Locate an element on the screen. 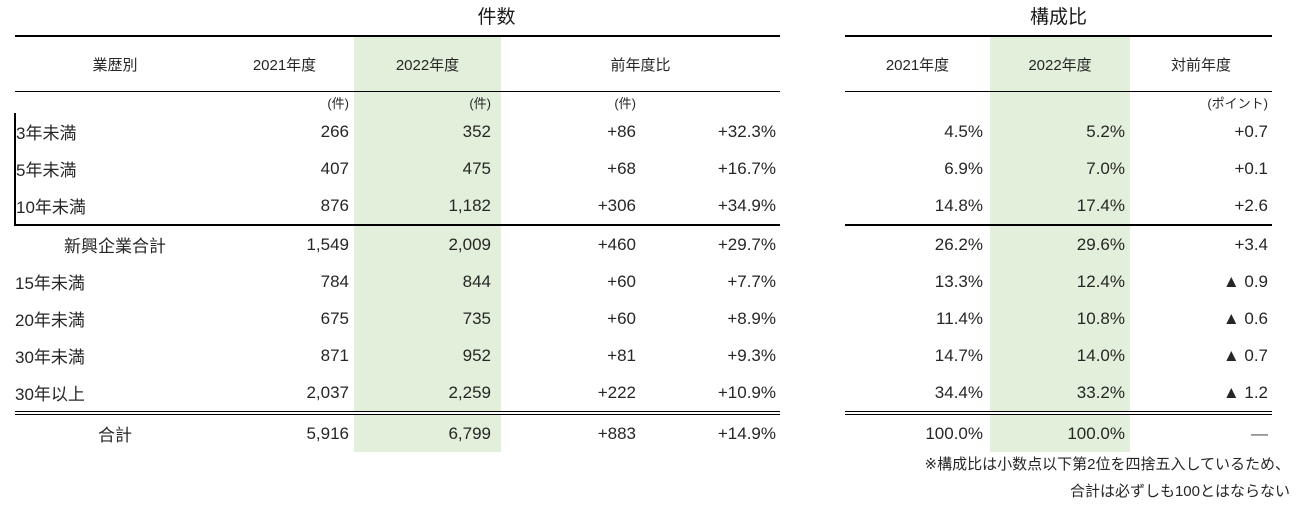 This screenshot has width=1304, height=510. table-row: 20年未満 675 735 +60 +8.9% is located at coordinates (397, 318).